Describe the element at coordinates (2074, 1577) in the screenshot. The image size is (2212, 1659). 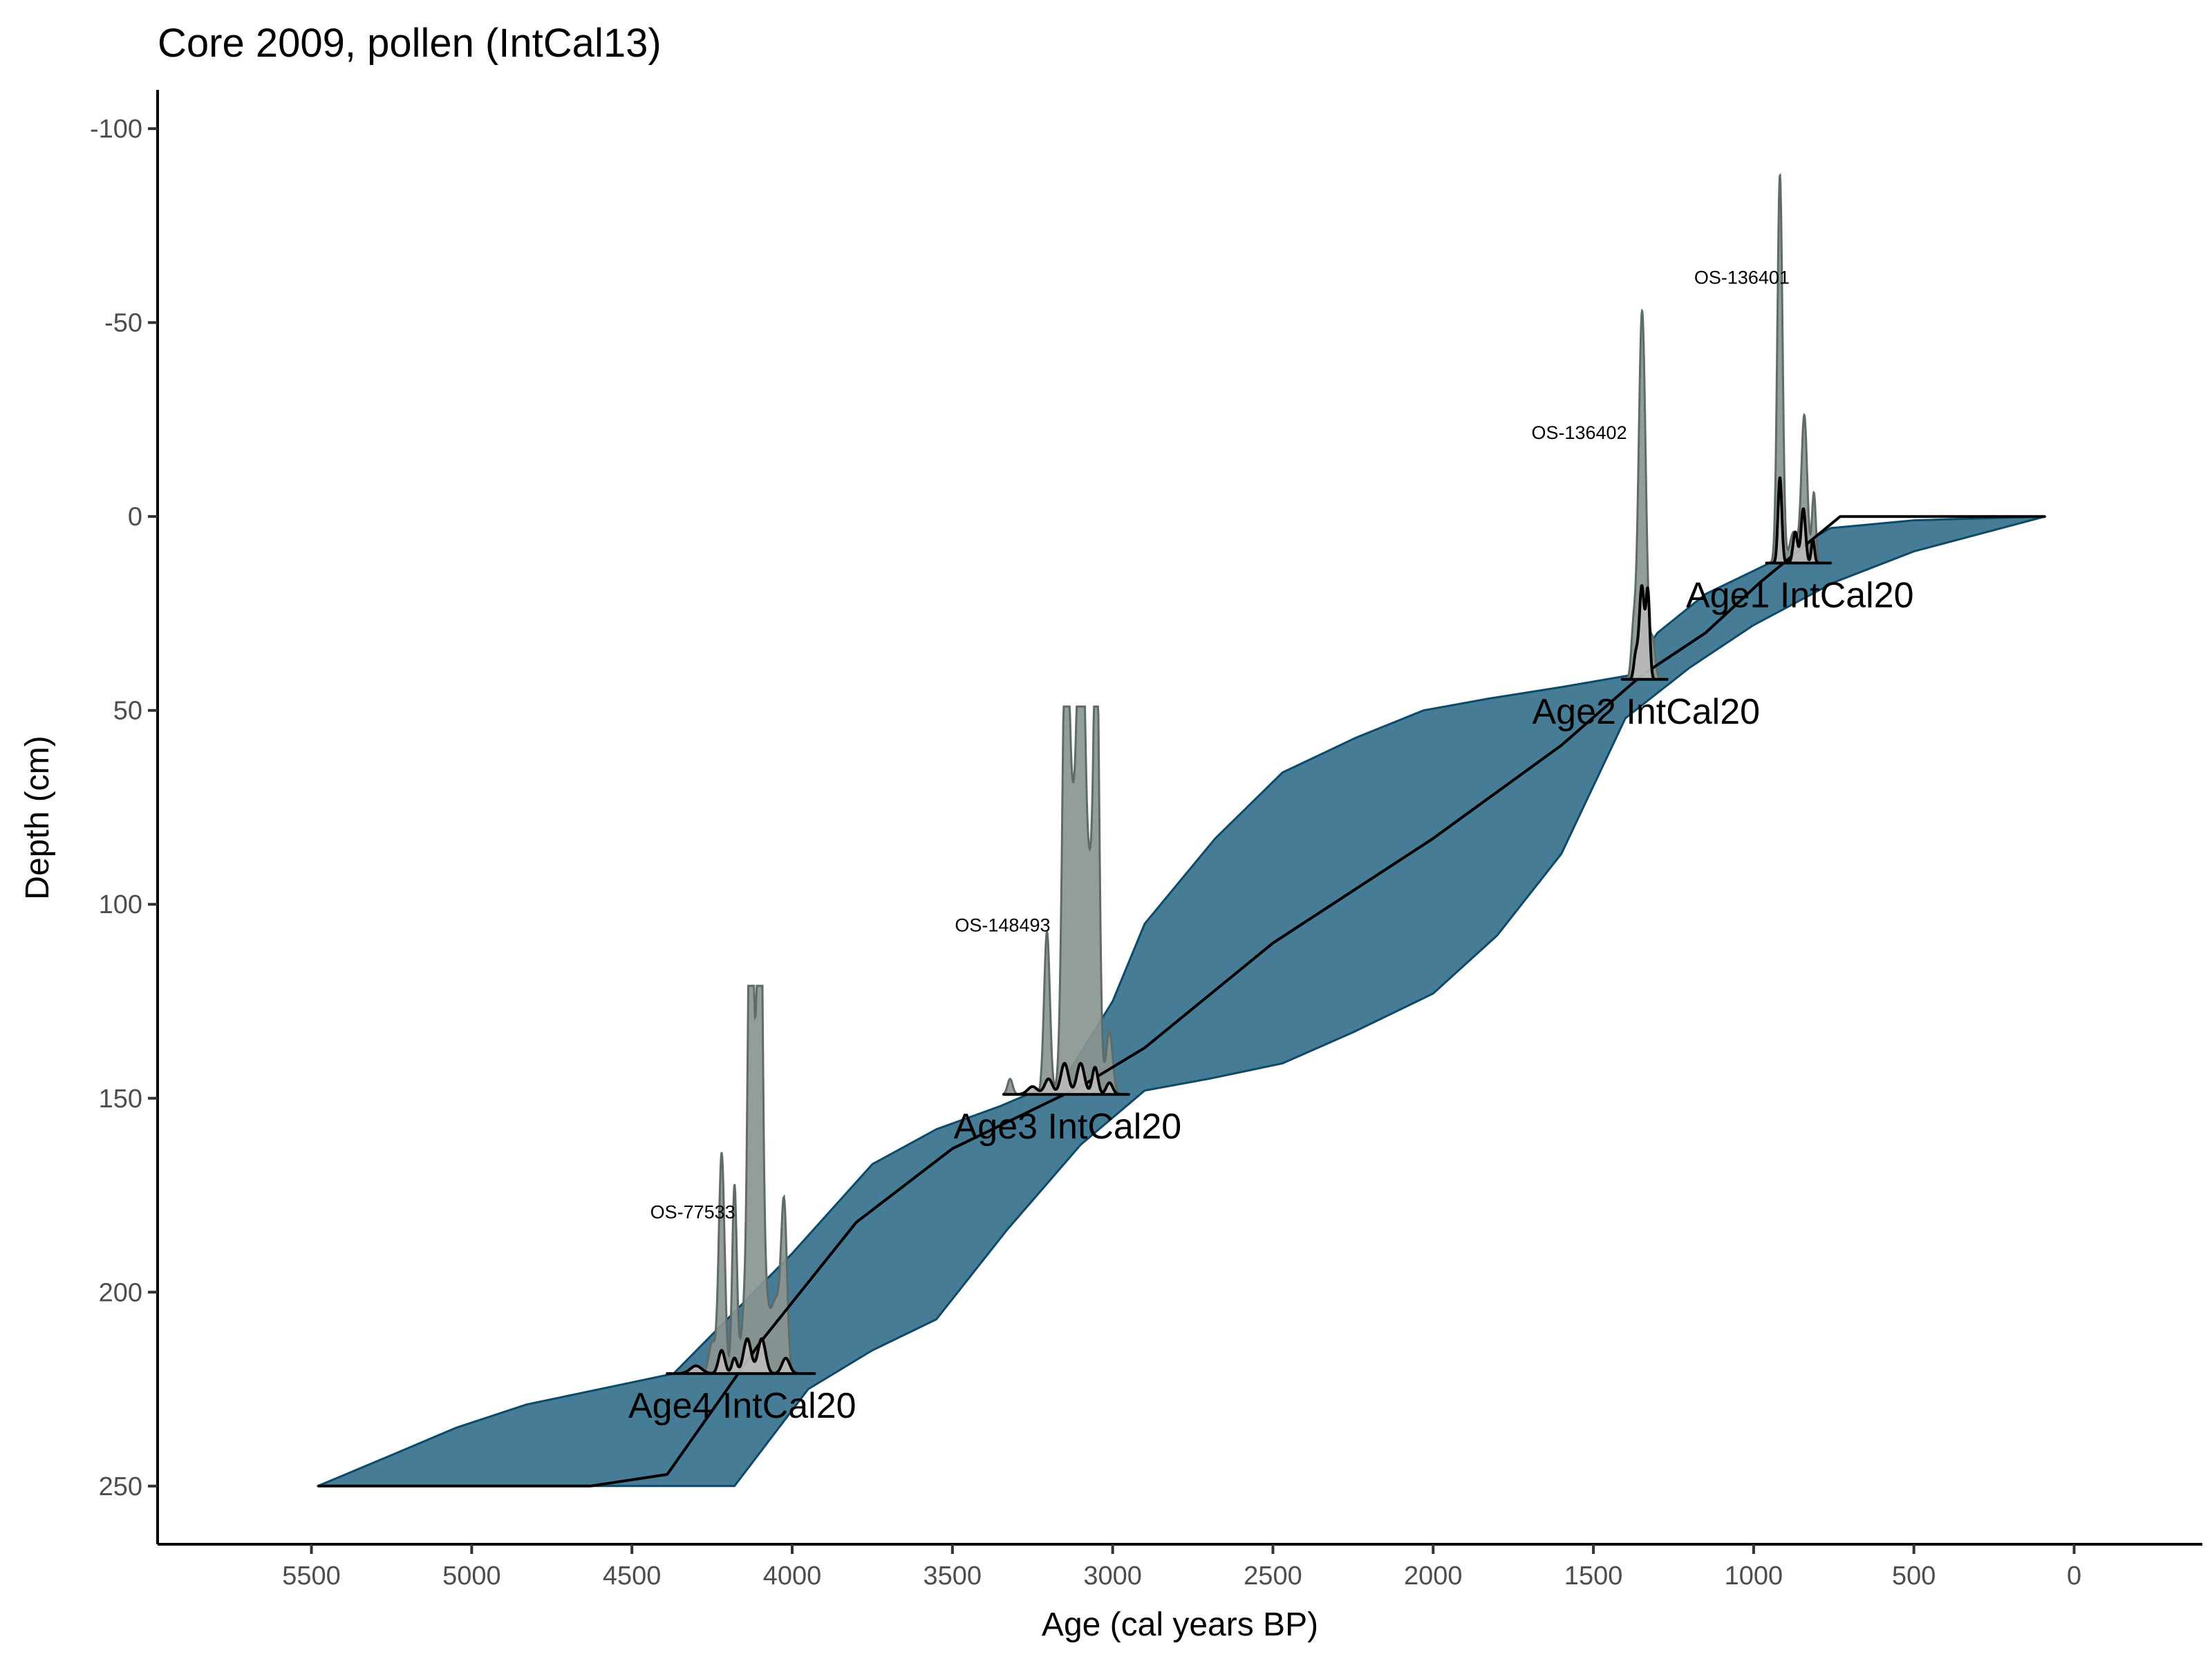
I see `x-tick-label-11: 0` at that location.